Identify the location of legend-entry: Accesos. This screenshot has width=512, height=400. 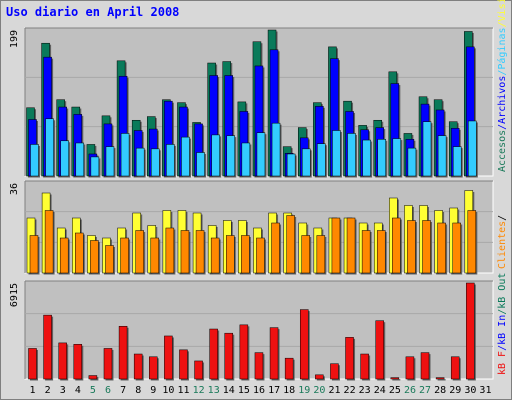
(502, 151).